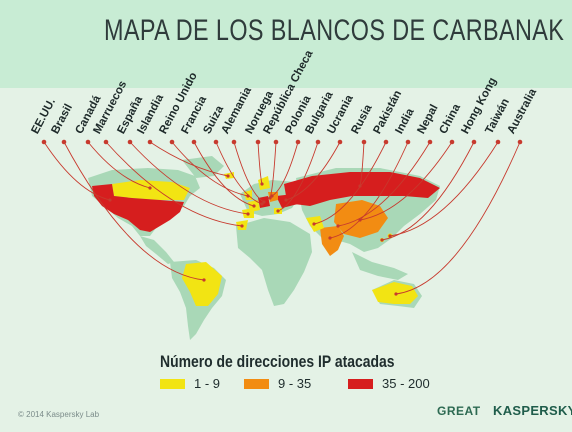  I want to click on page-title: MAPA DE LOS BLANCOS DE CARBANAK, so click(334, 30).